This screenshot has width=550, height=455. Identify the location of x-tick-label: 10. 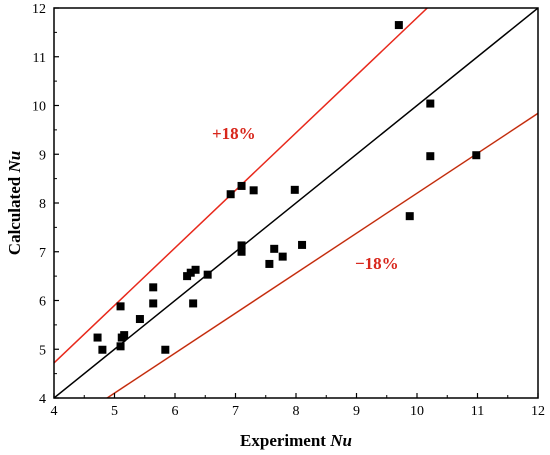
(417, 411).